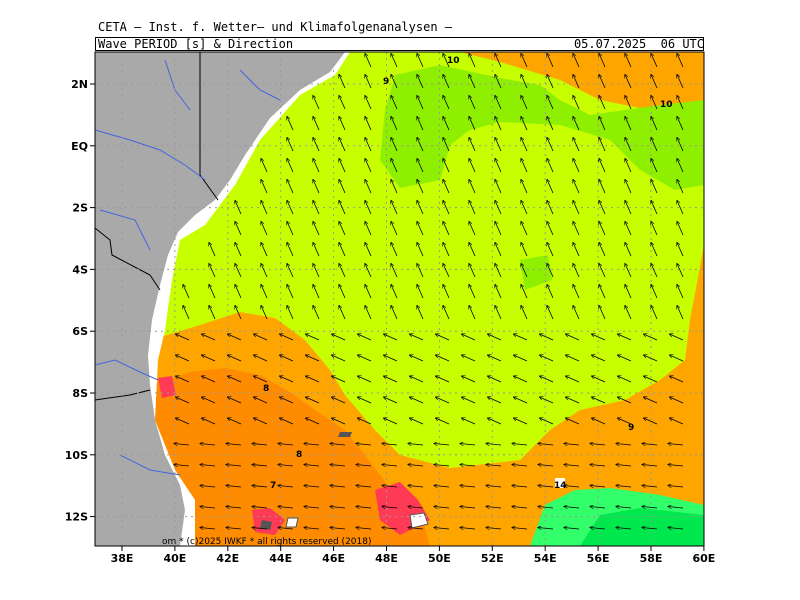  Describe the element at coordinates (76, 455) in the screenshot. I see `y-tick-label: 10S` at that location.